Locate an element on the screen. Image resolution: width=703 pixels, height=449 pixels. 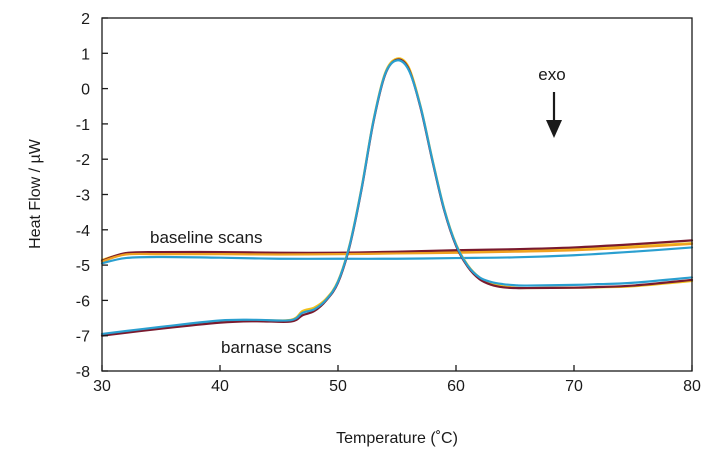
y-tick-label: 2 is located at coordinates (85, 19).